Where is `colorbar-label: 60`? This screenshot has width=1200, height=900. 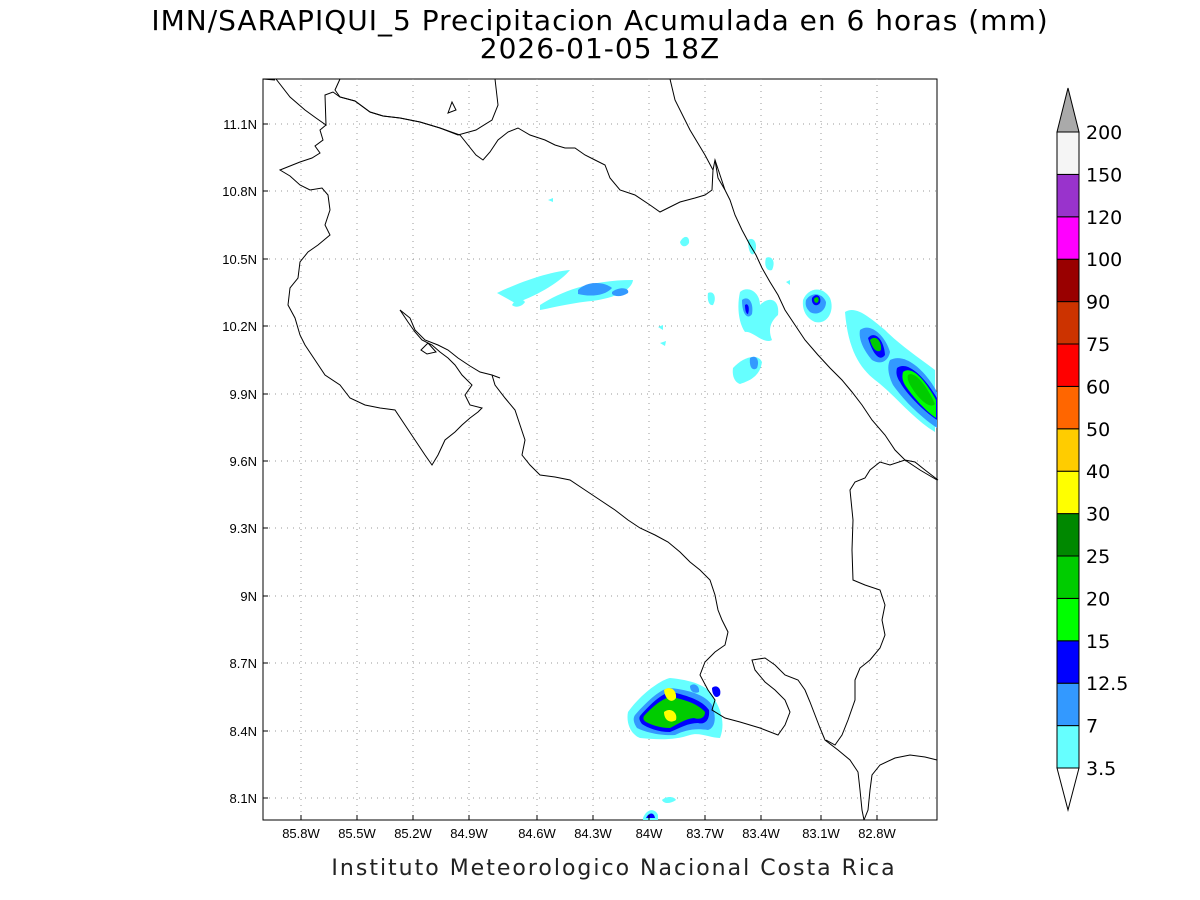 colorbar-label: 60 is located at coordinates (1098, 387).